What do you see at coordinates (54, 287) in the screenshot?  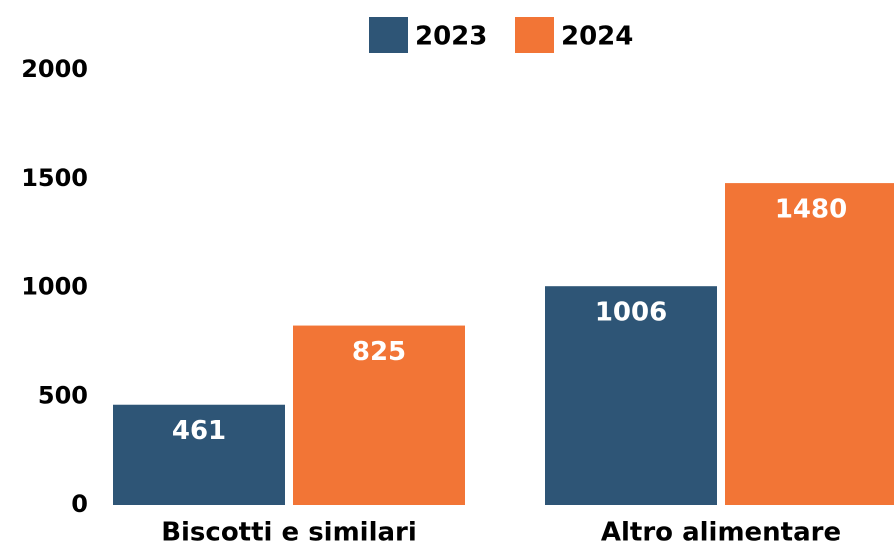 I see `y-tick-label: 1000` at bounding box center [54, 287].